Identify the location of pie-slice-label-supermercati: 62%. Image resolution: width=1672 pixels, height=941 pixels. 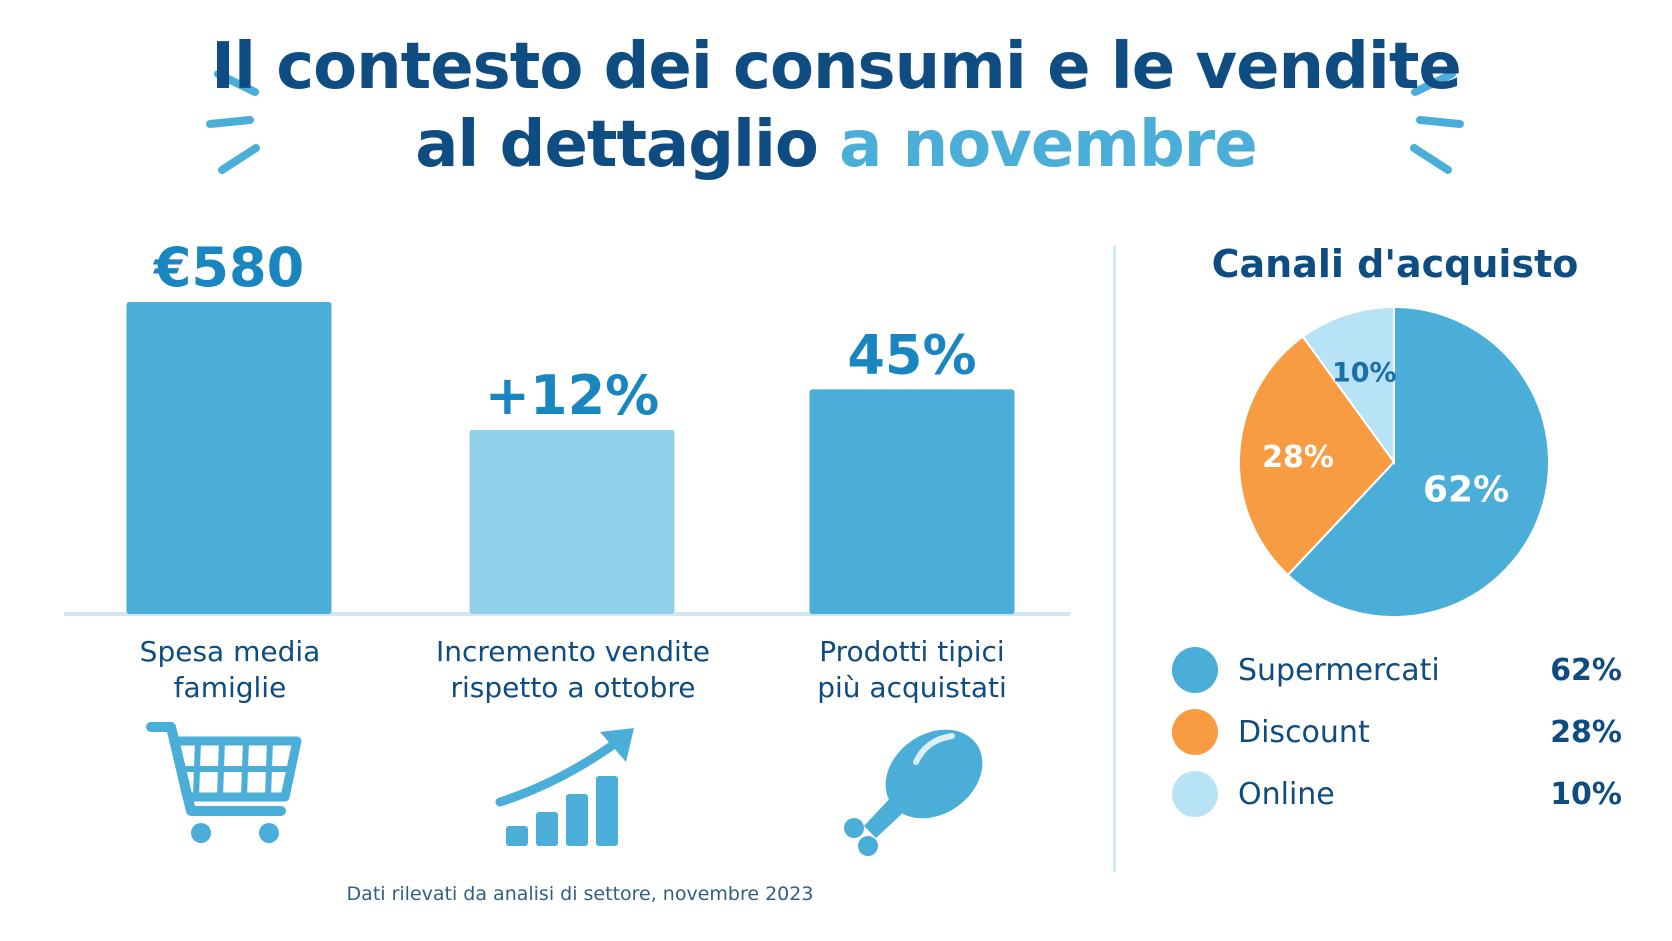
(1466, 490).